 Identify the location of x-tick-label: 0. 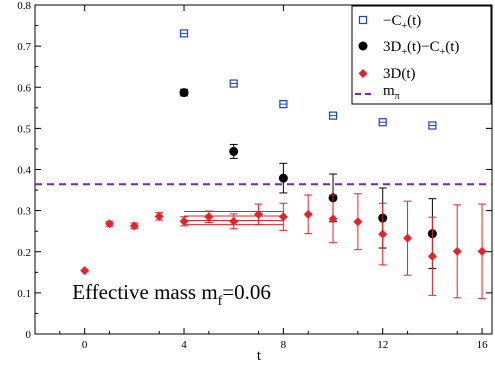
(85, 345).